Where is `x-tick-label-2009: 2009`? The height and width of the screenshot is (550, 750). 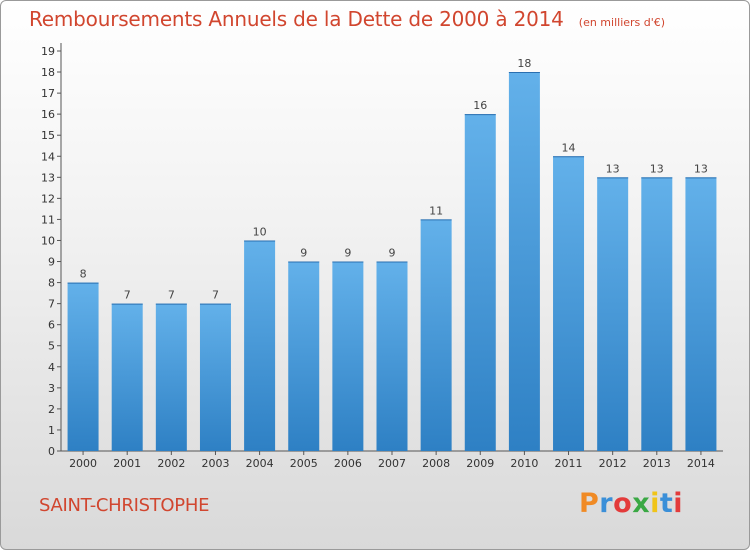
x-tick-label-2009: 2009 is located at coordinates (480, 463).